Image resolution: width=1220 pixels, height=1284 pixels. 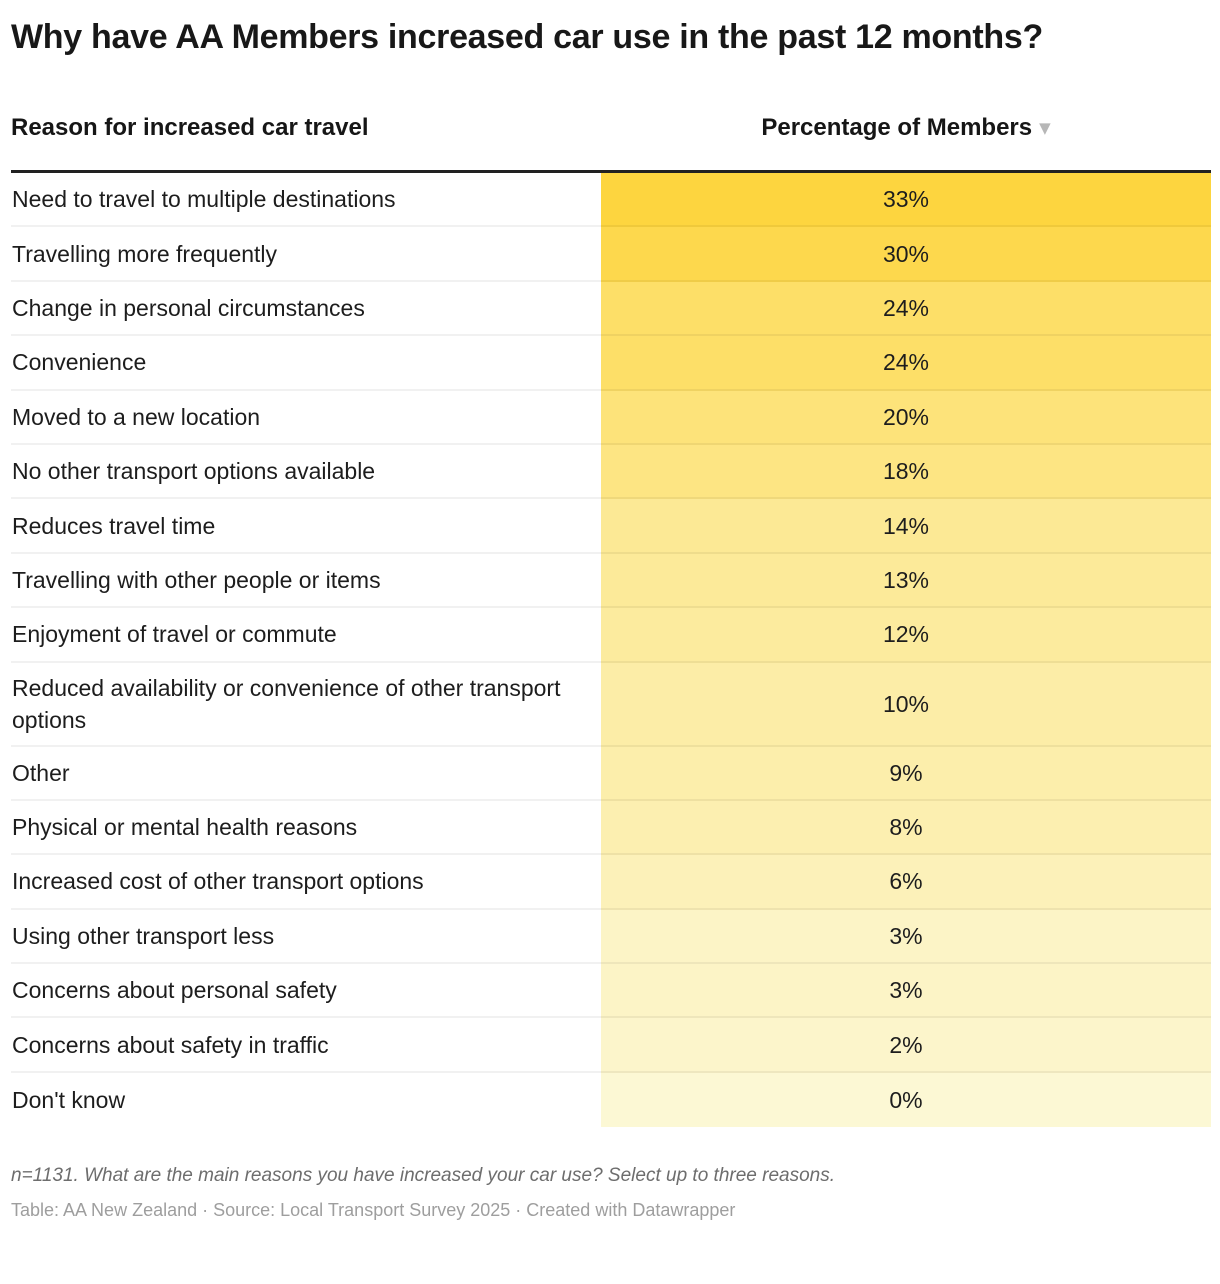 What do you see at coordinates (306, 828) in the screenshot?
I see `reason-cell: Physical or mental health reasons` at bounding box center [306, 828].